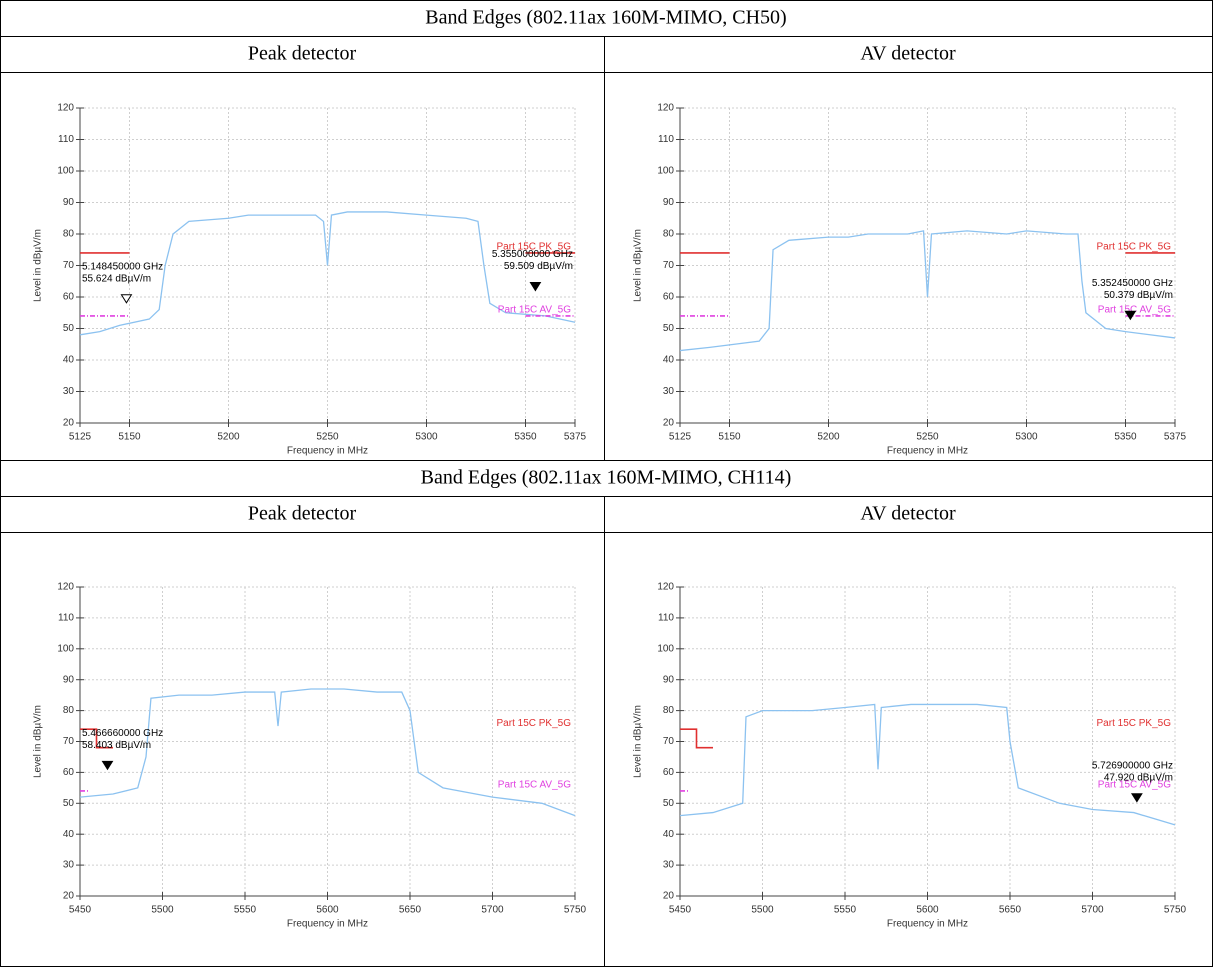 This screenshot has width=1213, height=967. I want to click on x-tick-label: 5700, so click(492, 910).